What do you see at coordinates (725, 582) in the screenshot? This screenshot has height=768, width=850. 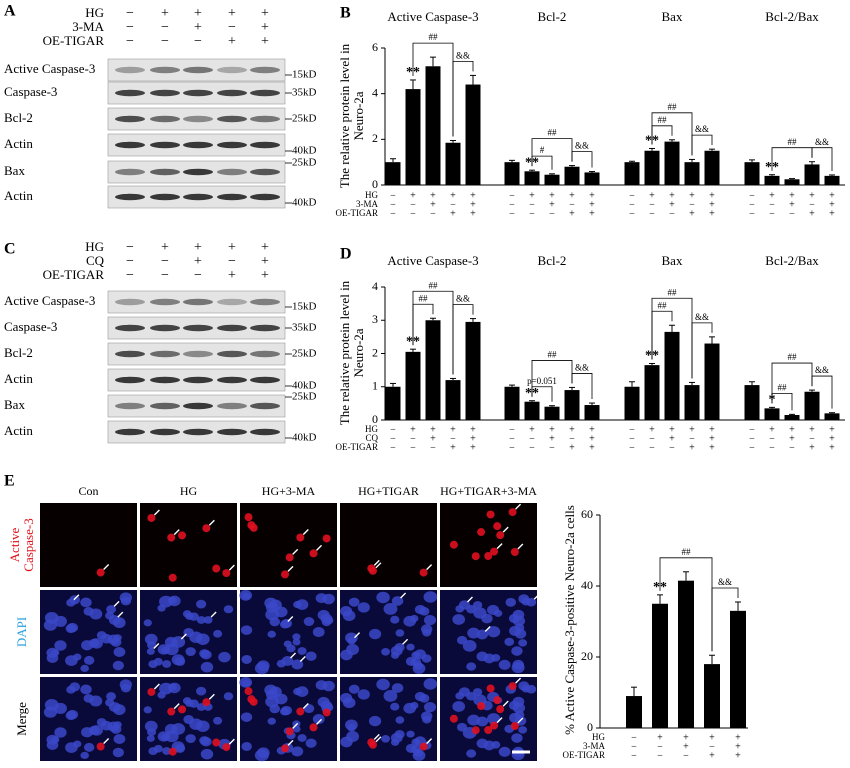 I see `comparison-label: &&` at bounding box center [725, 582].